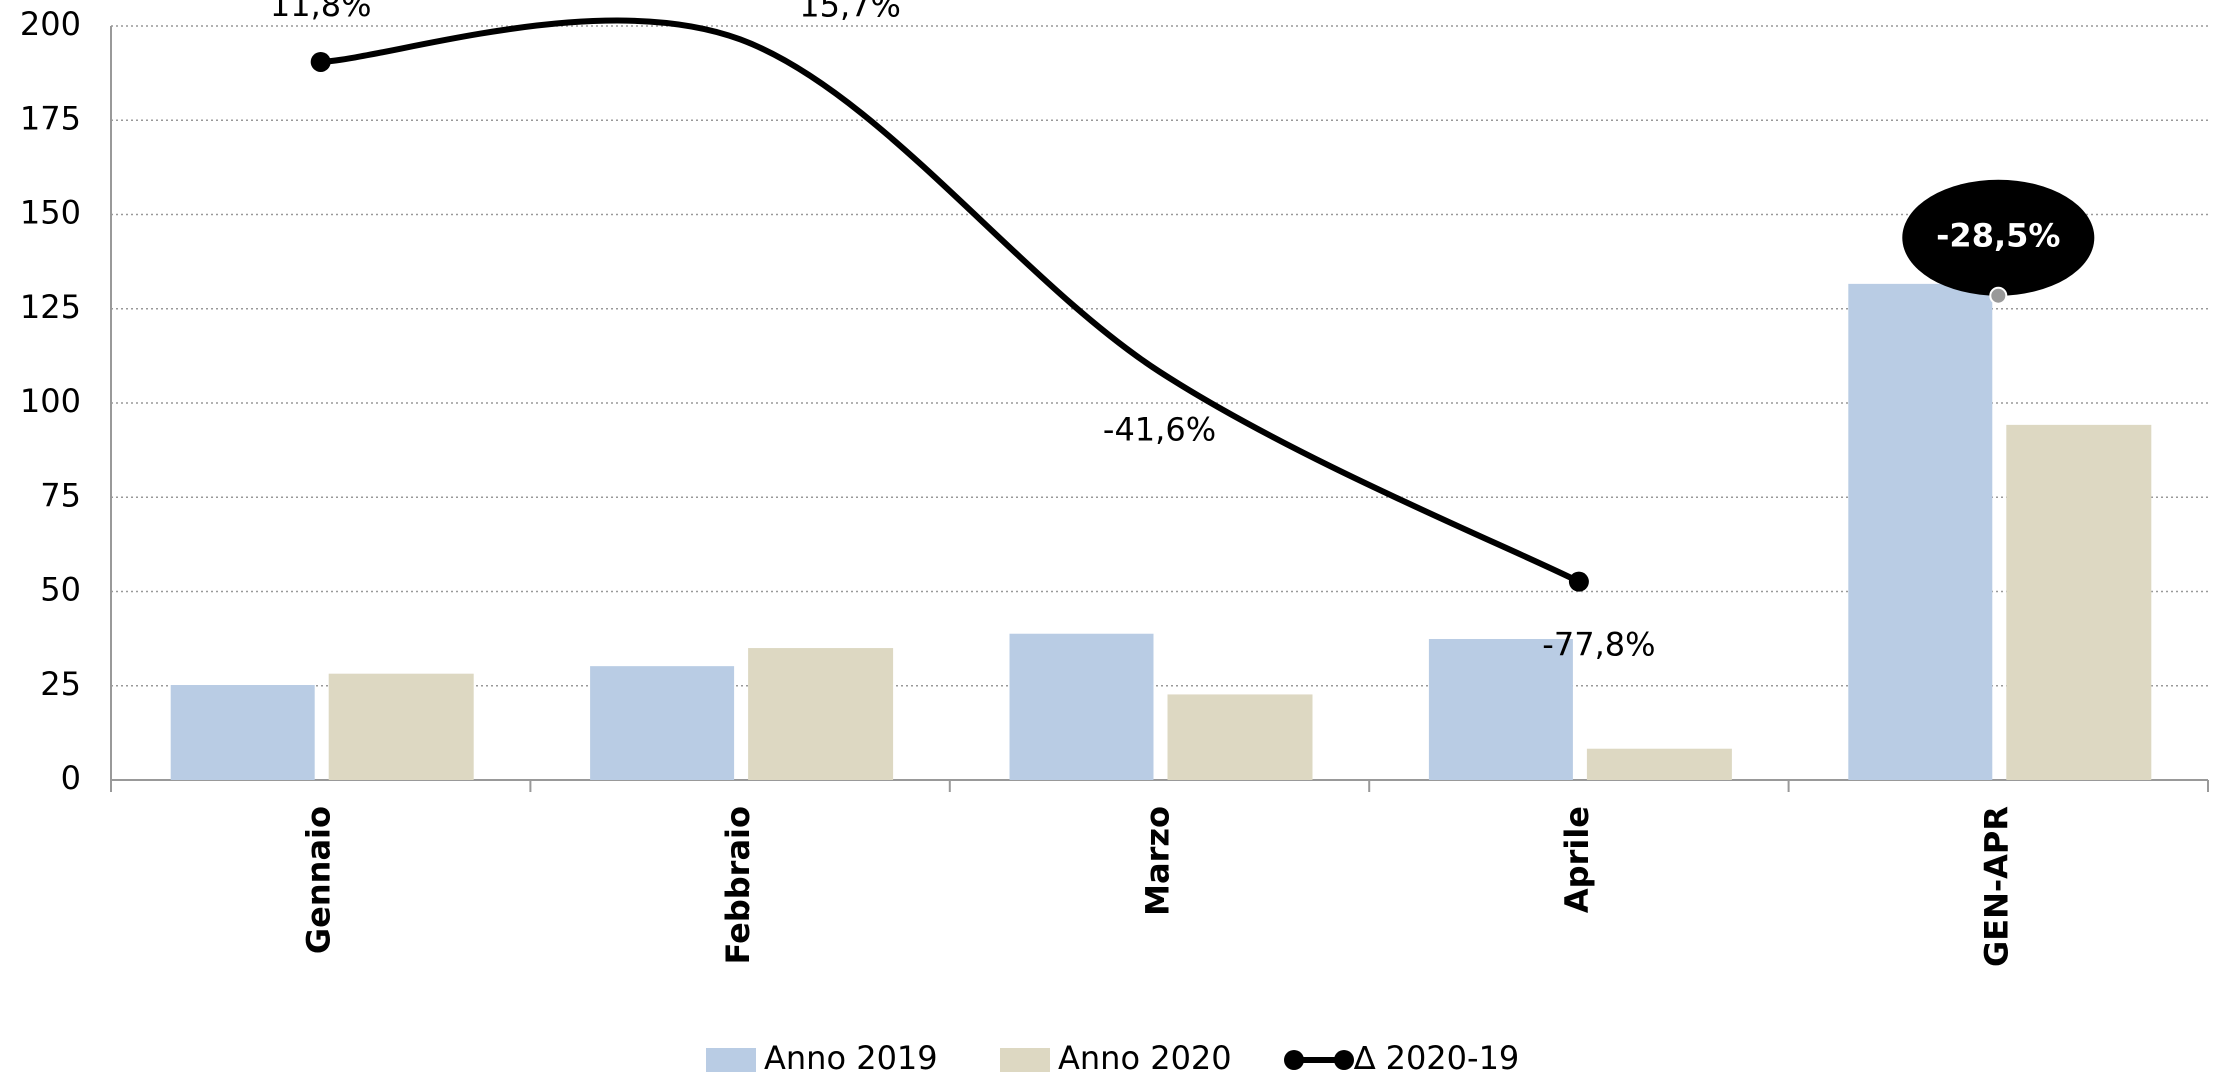  I want to click on data-label: 15,7%, so click(850, 12).